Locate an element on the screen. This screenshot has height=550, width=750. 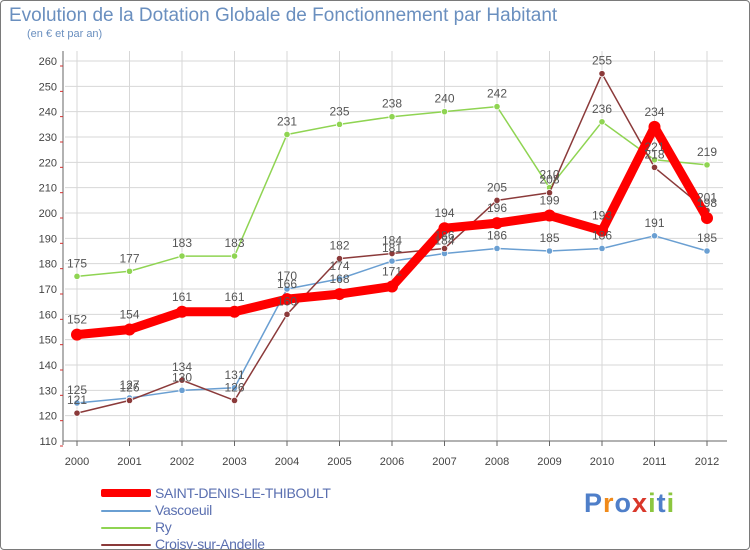
y-tick-label: 130 is located at coordinates (48, 391).